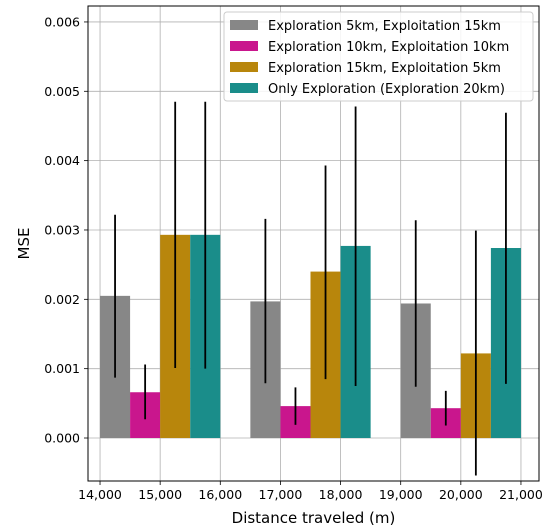 The width and height of the screenshot is (546, 530). I want to click on y-tick-label: 0.003, so click(62, 229).